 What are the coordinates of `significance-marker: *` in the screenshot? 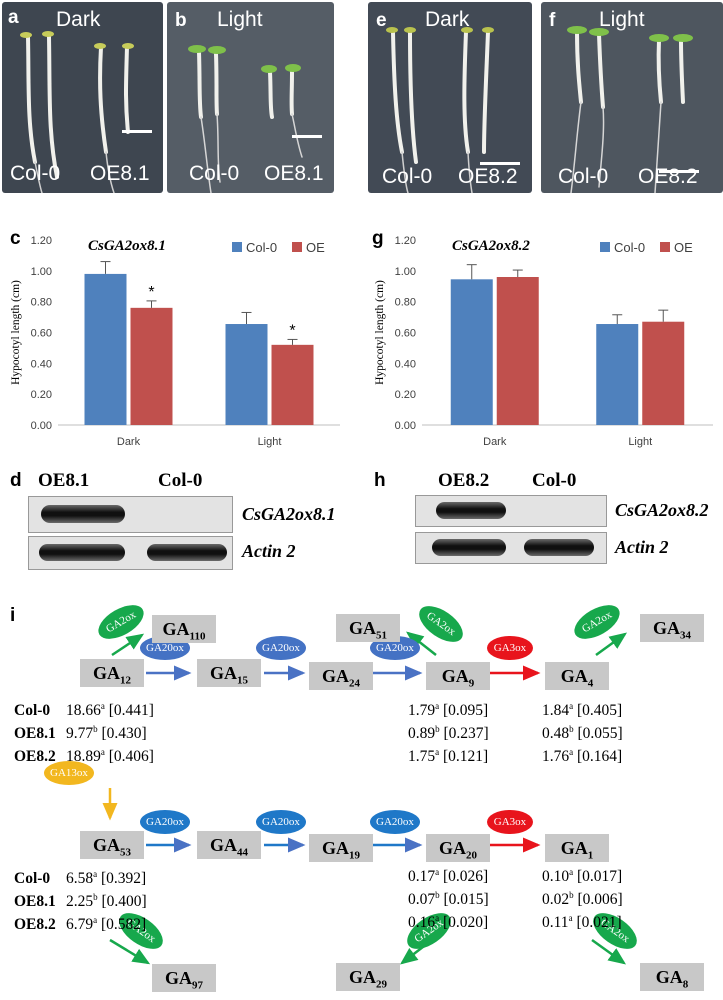 It's located at (151, 292).